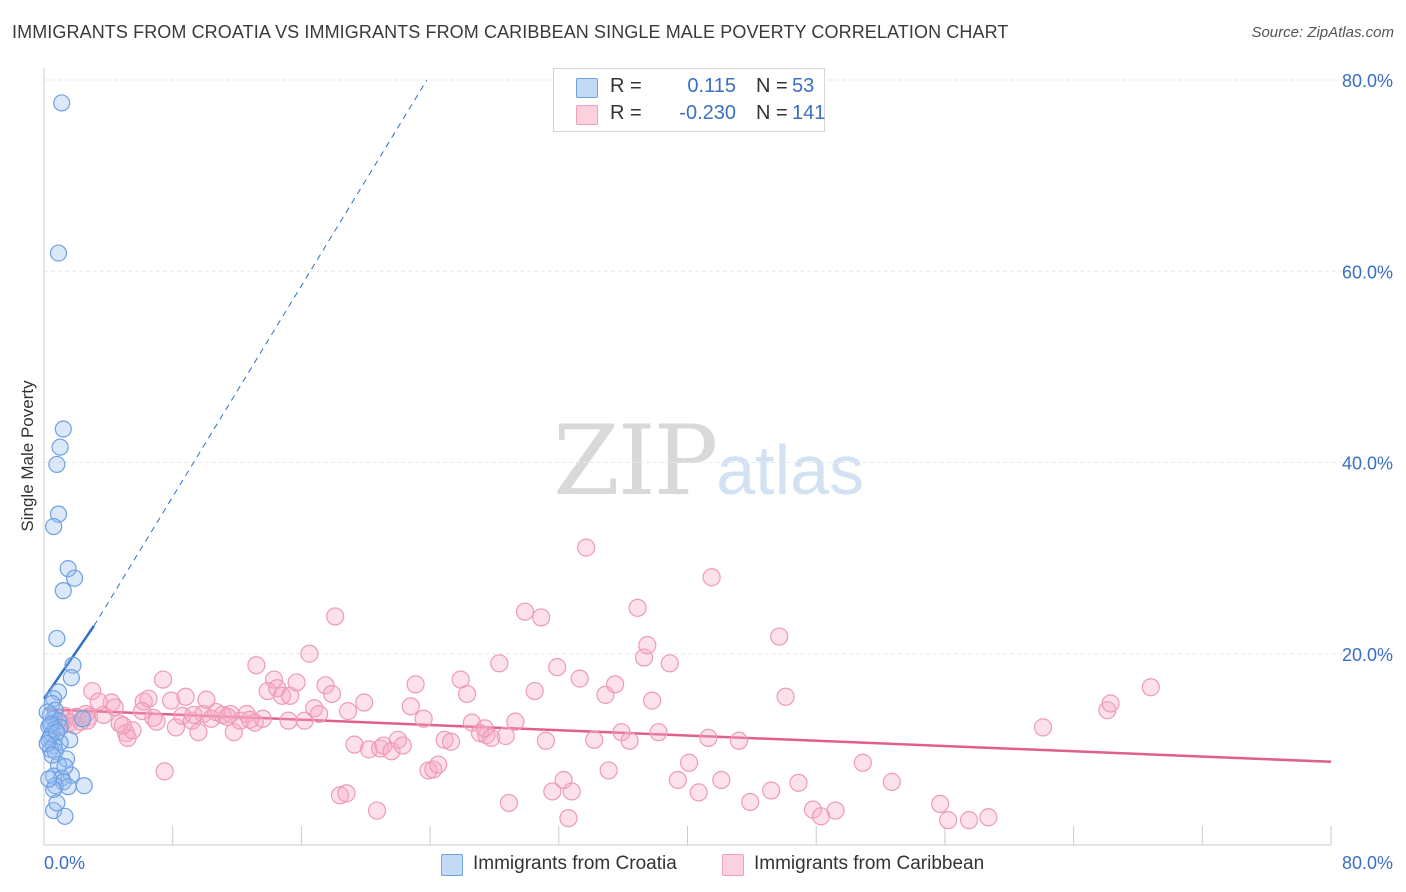  What do you see at coordinates (733, 865) in the screenshot?
I see `bottom-legend-swatch-caribbean` at bounding box center [733, 865].